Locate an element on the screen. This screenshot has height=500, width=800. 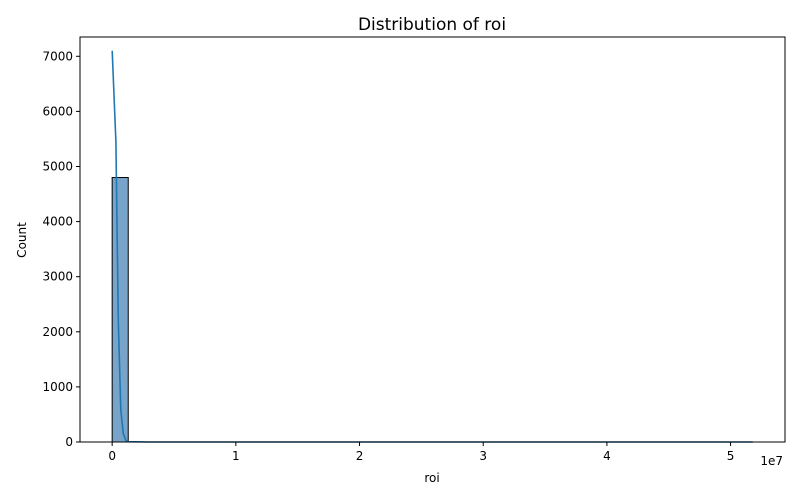
y-axis: 0 1000 2000 3000 4000 5000 6000 7000 is located at coordinates (61, 249).